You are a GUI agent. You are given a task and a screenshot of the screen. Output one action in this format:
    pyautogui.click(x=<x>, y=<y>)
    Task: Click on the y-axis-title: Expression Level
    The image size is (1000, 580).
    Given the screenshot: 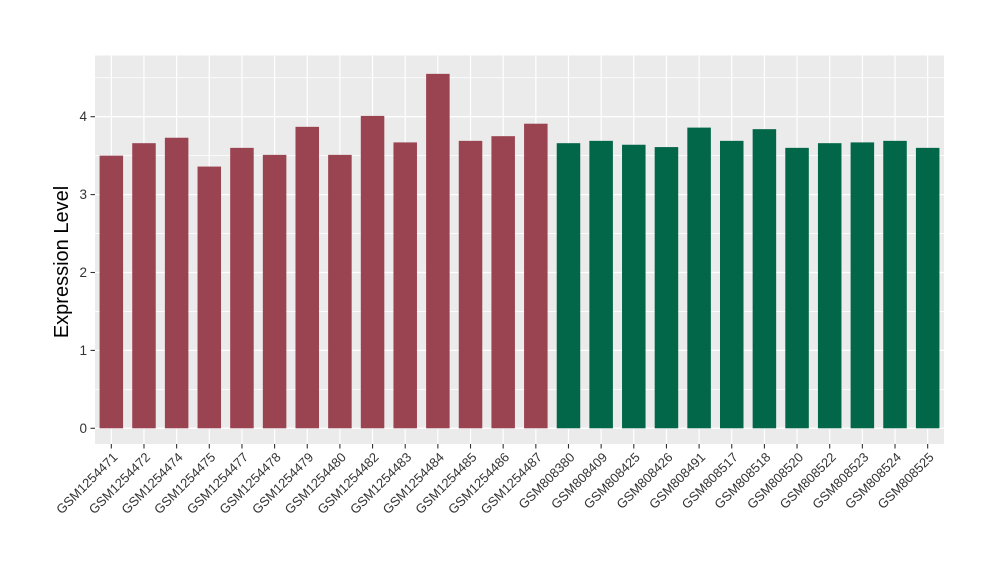 What is the action you would take?
    pyautogui.click(x=62, y=262)
    